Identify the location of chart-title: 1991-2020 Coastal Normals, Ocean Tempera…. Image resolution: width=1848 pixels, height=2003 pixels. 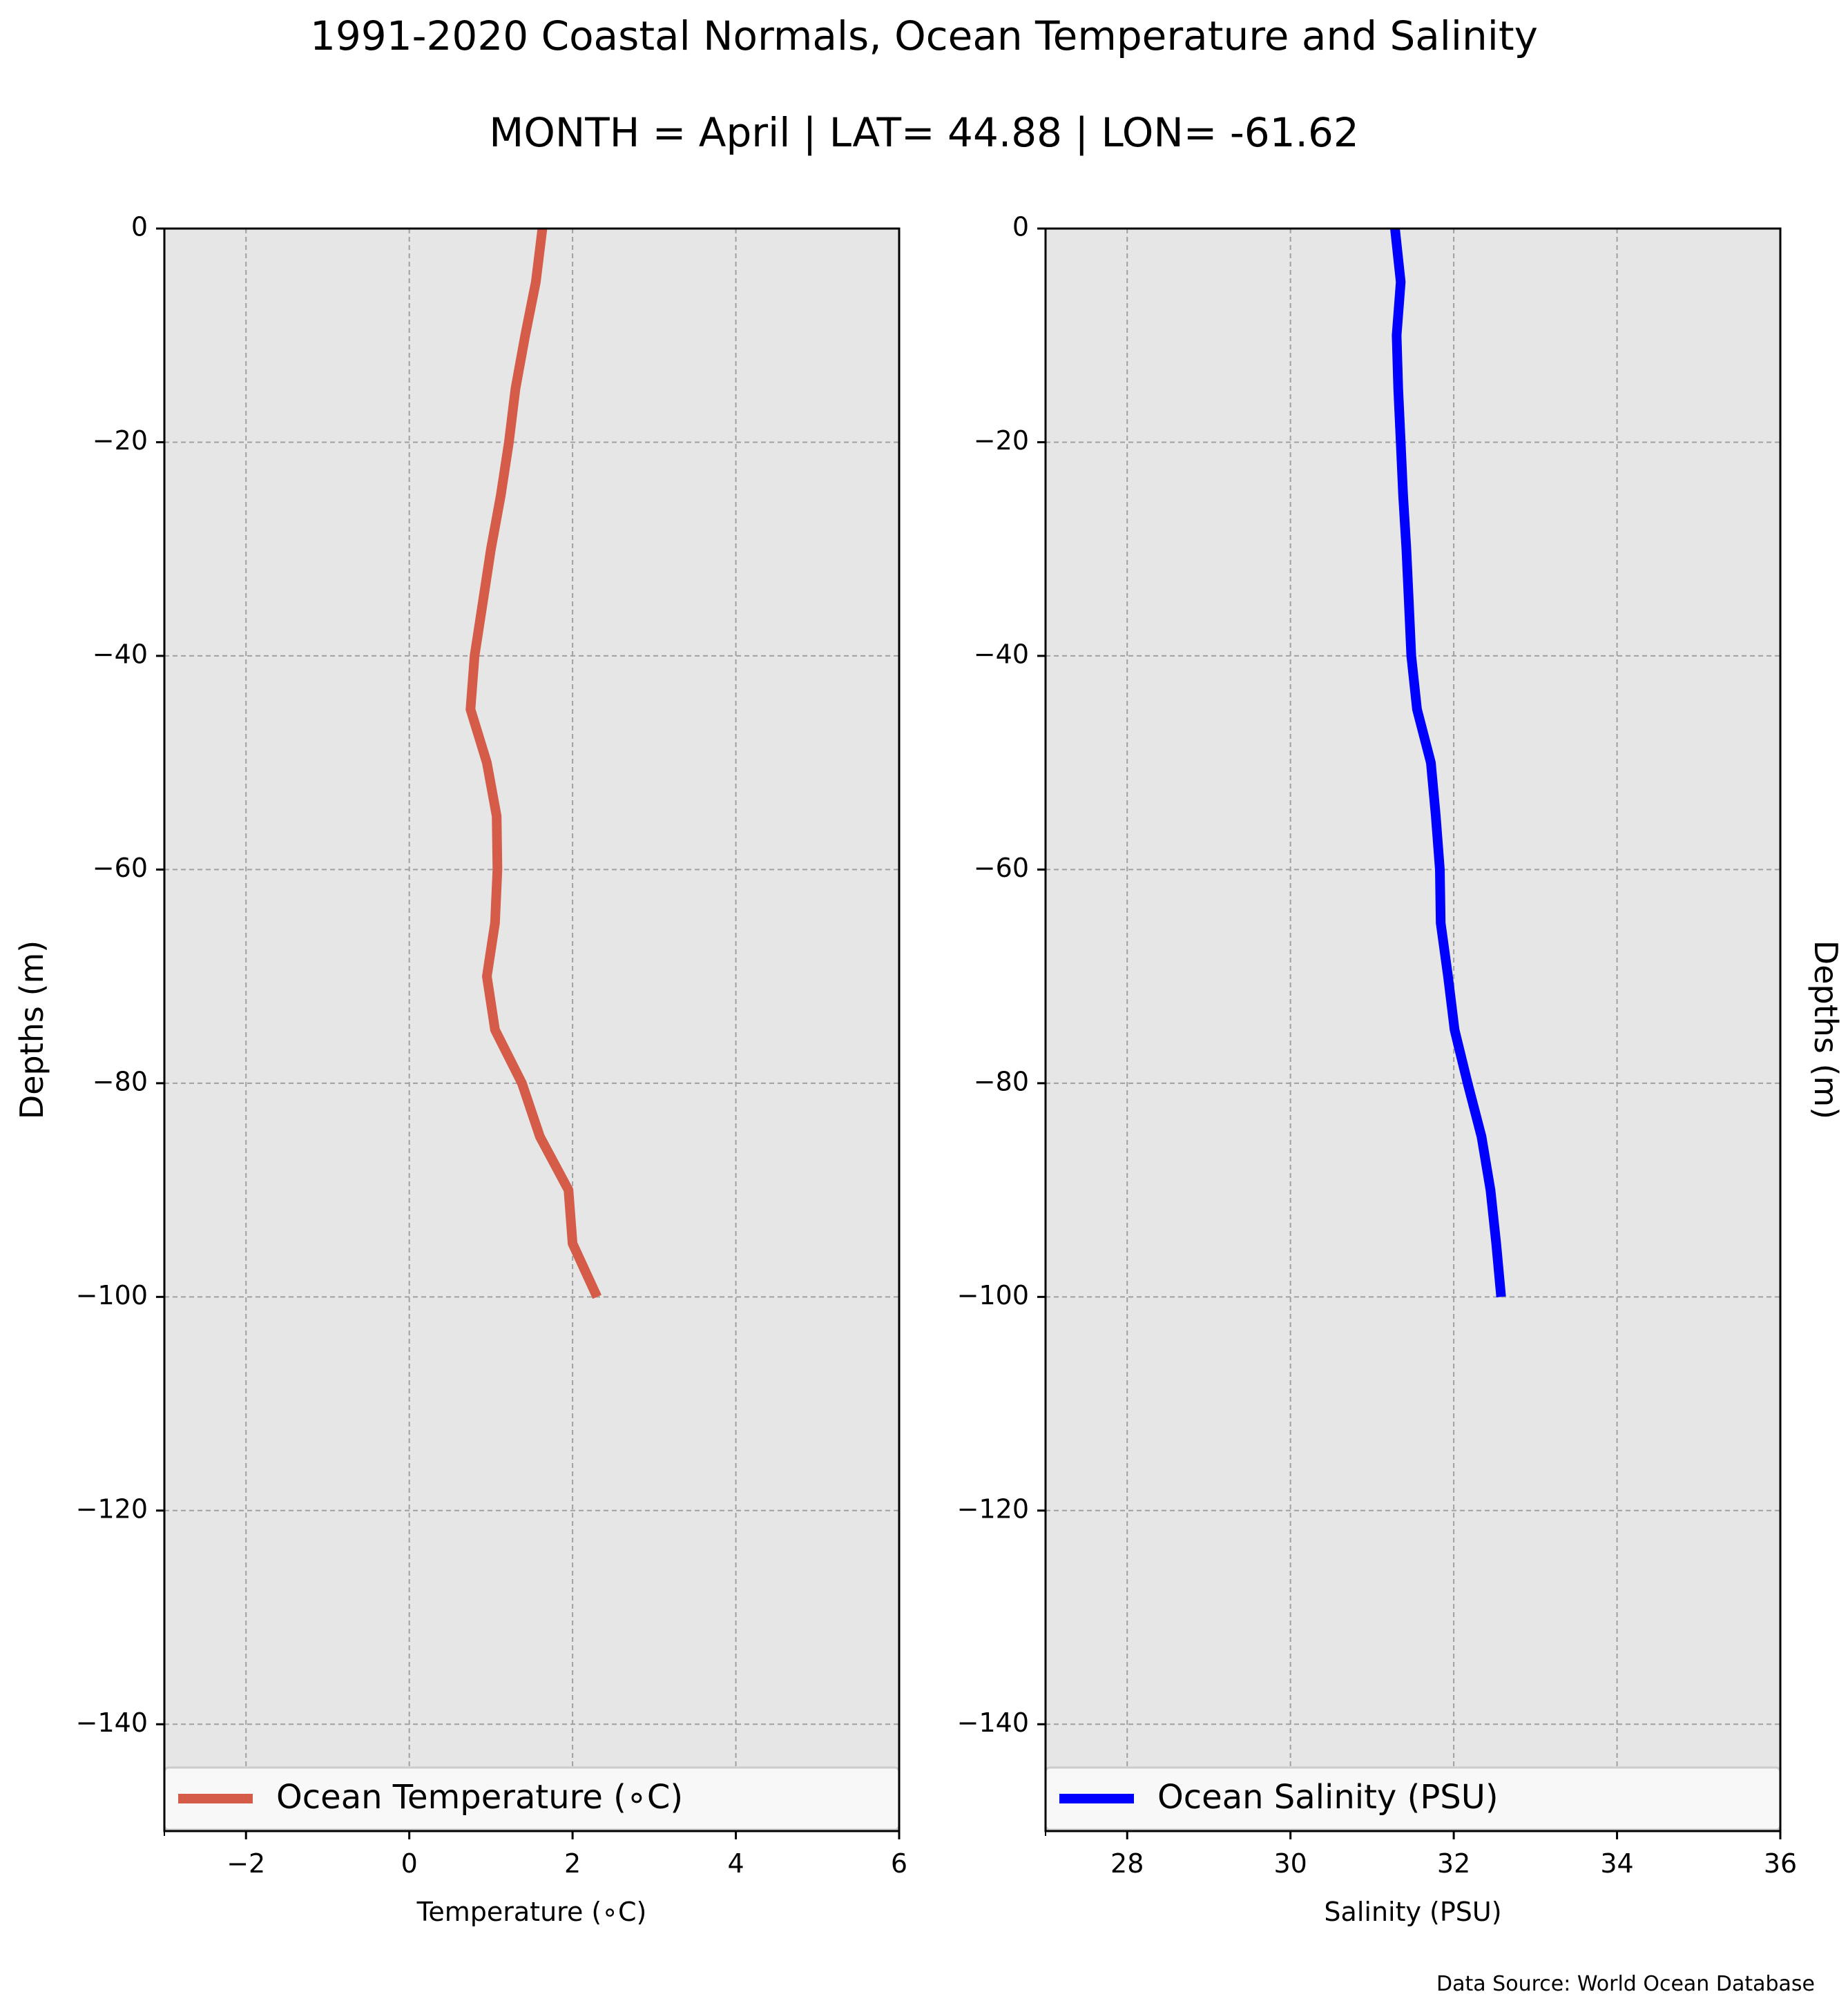
(924, 35).